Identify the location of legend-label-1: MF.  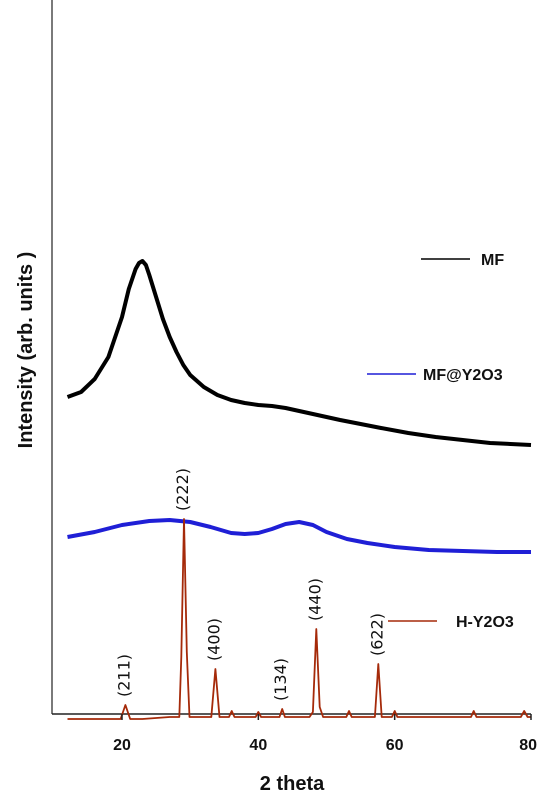
(492, 260).